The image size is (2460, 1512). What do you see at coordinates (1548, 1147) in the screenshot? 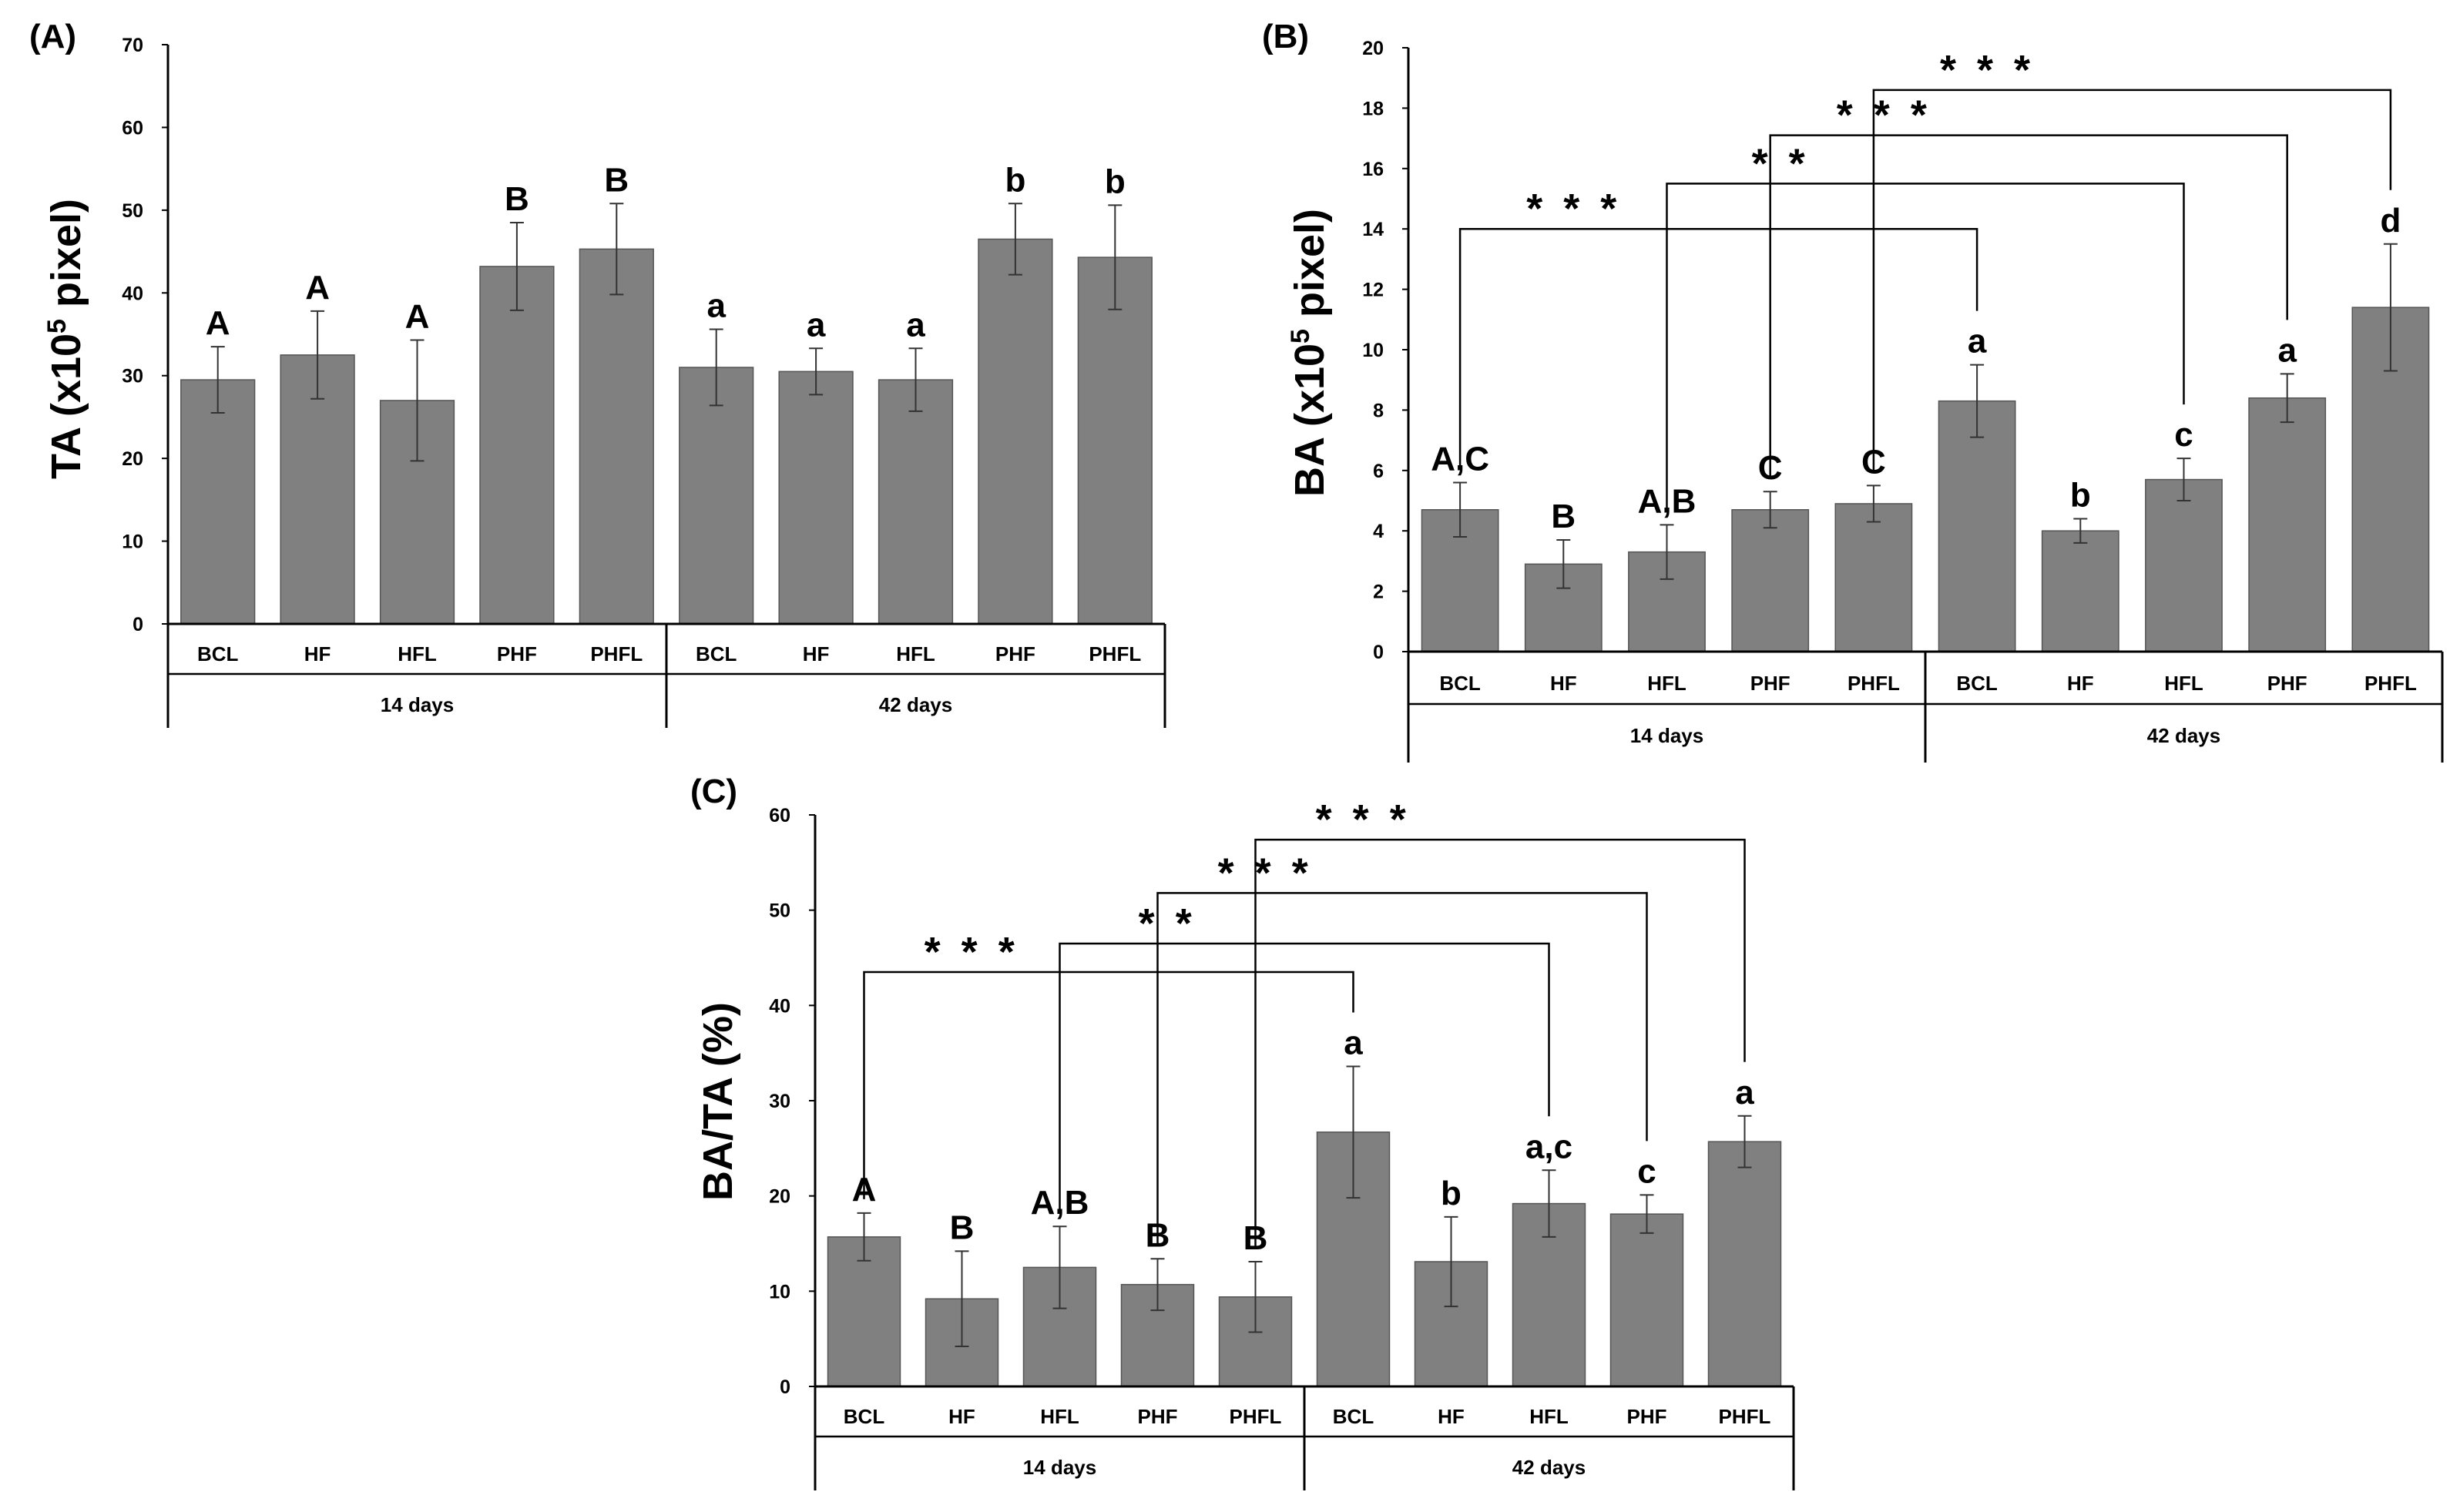
I see `significance-letter: a,c` at bounding box center [1548, 1147].